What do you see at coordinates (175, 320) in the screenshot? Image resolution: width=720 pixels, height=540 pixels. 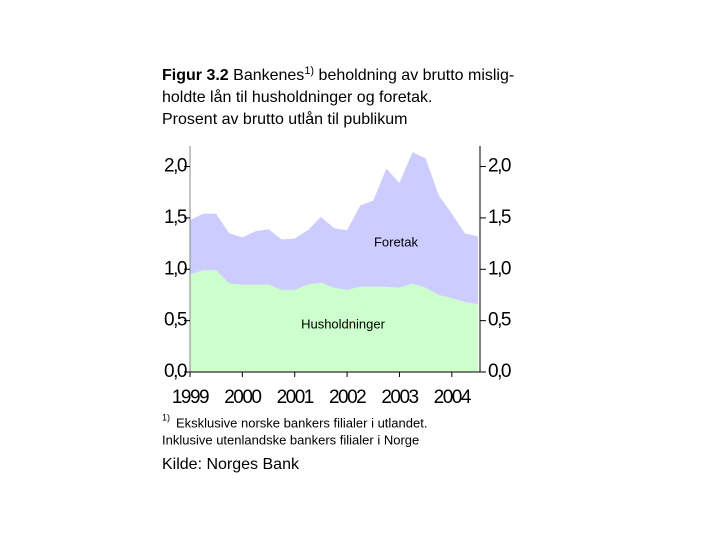 I see `y-tick-label: 0,5` at bounding box center [175, 320].